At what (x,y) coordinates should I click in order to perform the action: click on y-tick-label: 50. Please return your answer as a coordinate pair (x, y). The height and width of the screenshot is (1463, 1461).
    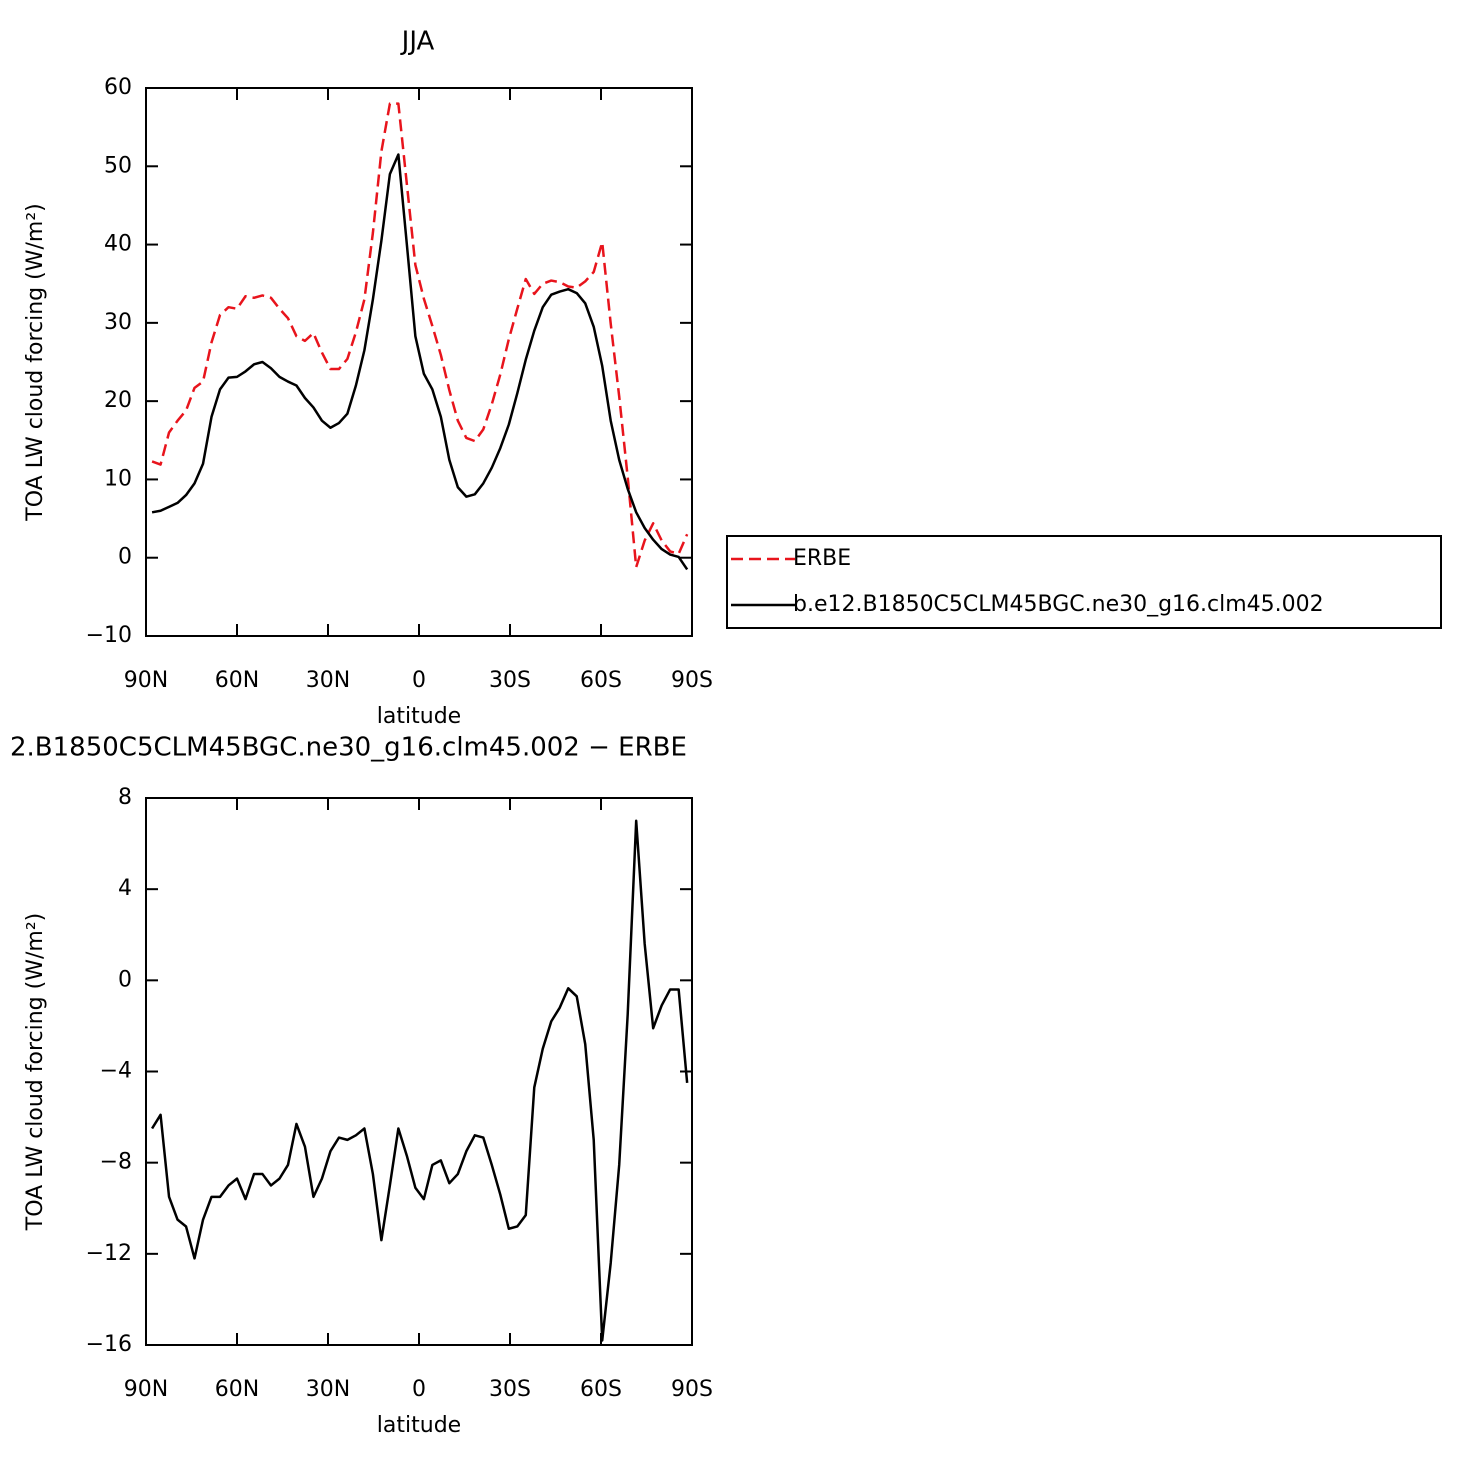
    Looking at the image, I should click on (118, 165).